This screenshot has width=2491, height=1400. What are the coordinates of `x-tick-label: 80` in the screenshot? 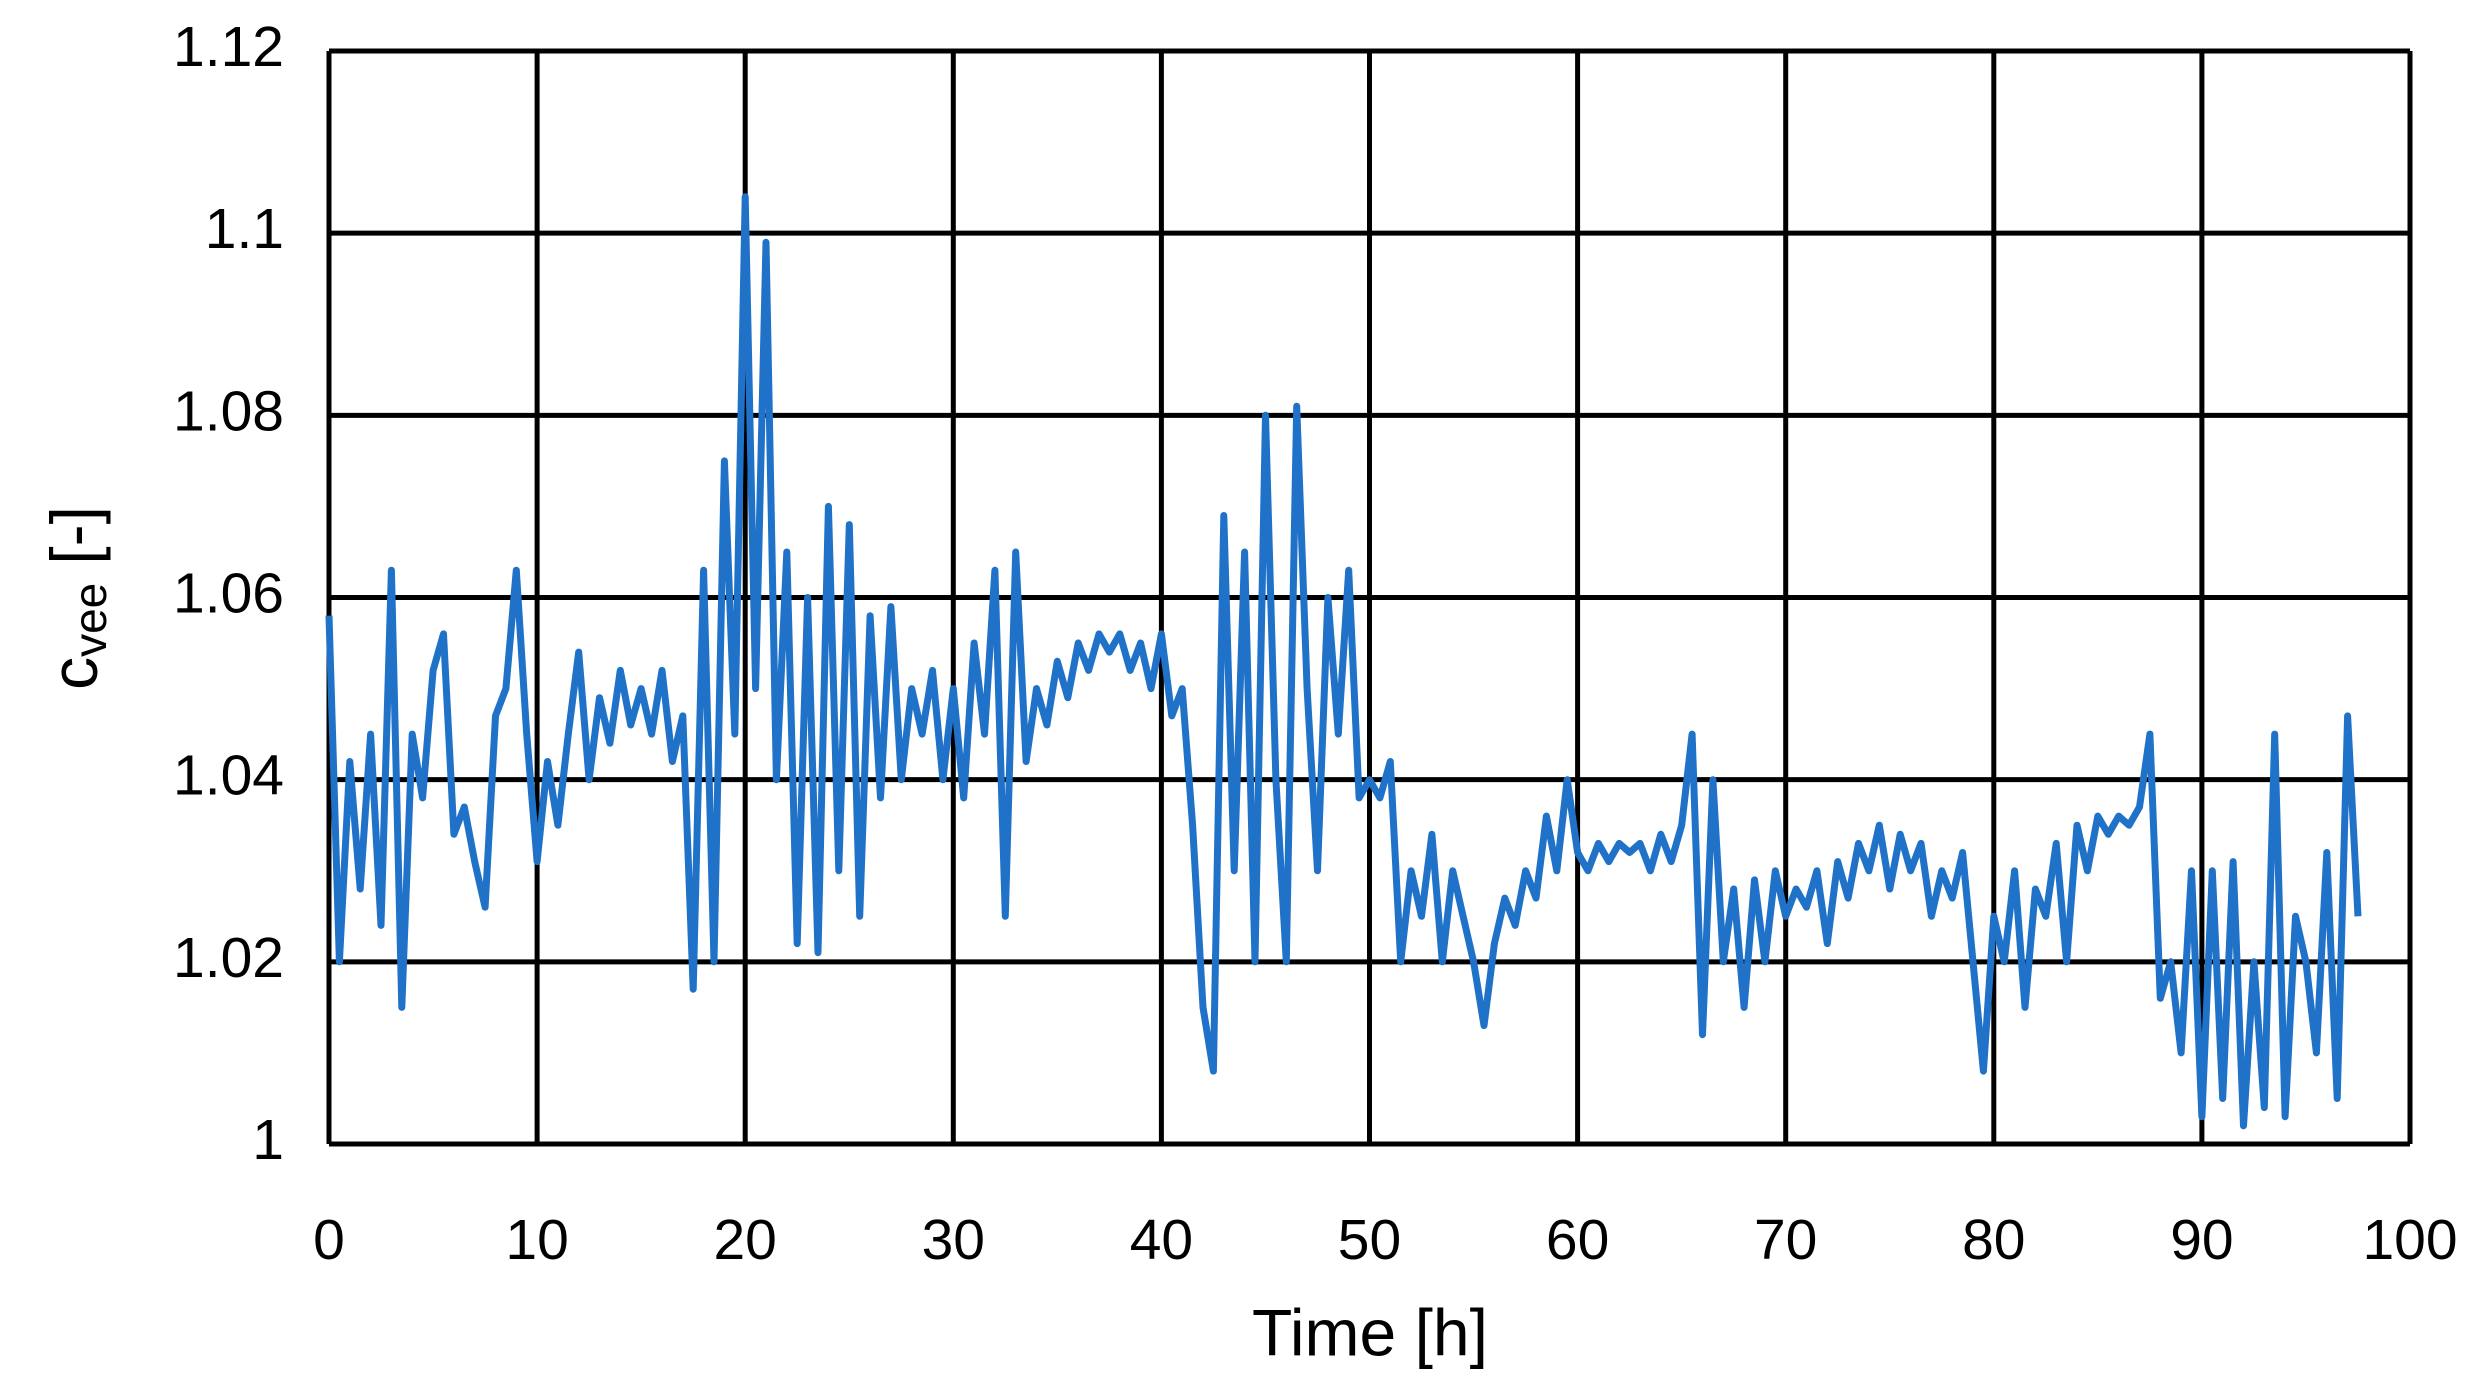 It's located at (1993, 1240).